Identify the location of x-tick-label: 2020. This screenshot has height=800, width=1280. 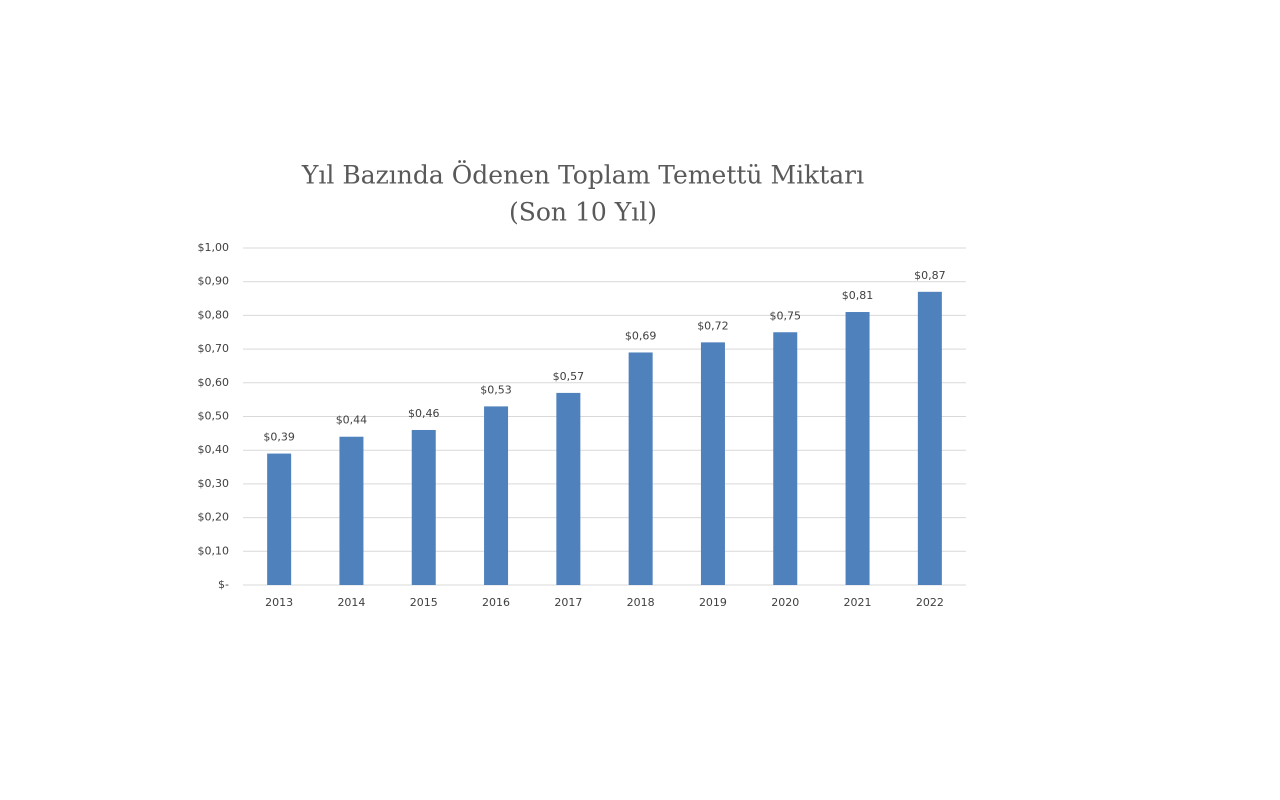
(785, 602).